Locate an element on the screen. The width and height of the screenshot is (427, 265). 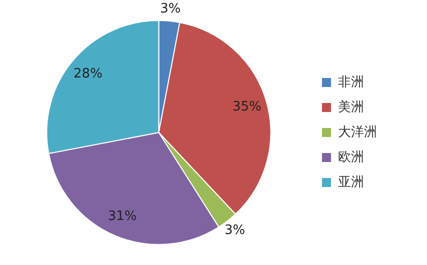
legend-label: 亚洲 is located at coordinates (351, 182).